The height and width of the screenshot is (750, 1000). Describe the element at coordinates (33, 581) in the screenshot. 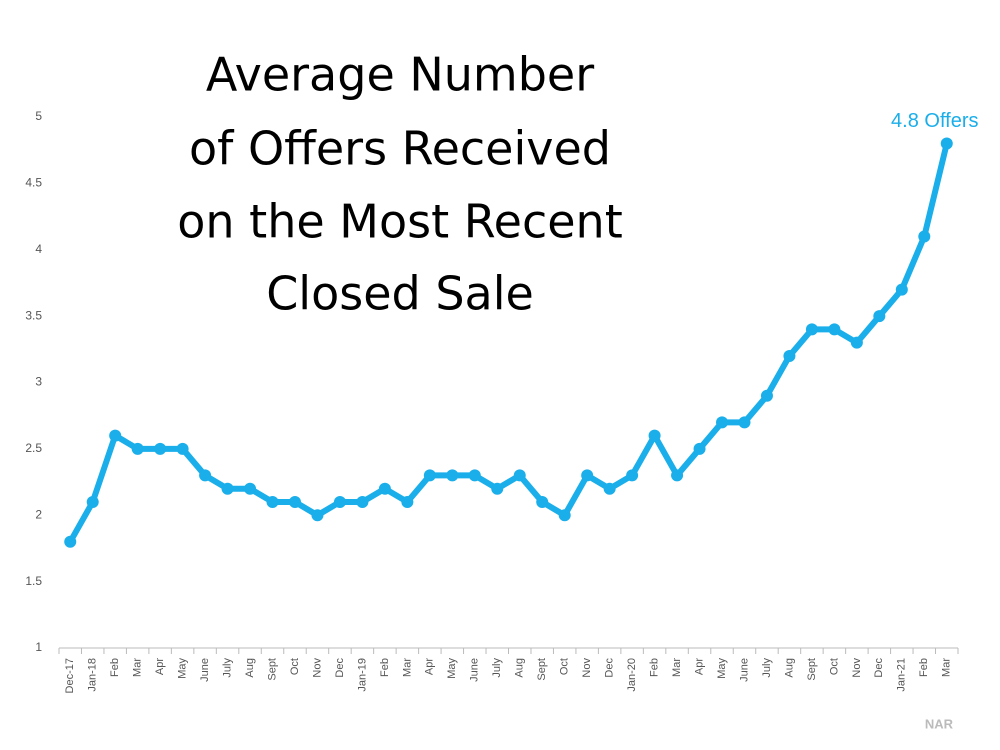

I see `y-tick-label: 1.5` at that location.